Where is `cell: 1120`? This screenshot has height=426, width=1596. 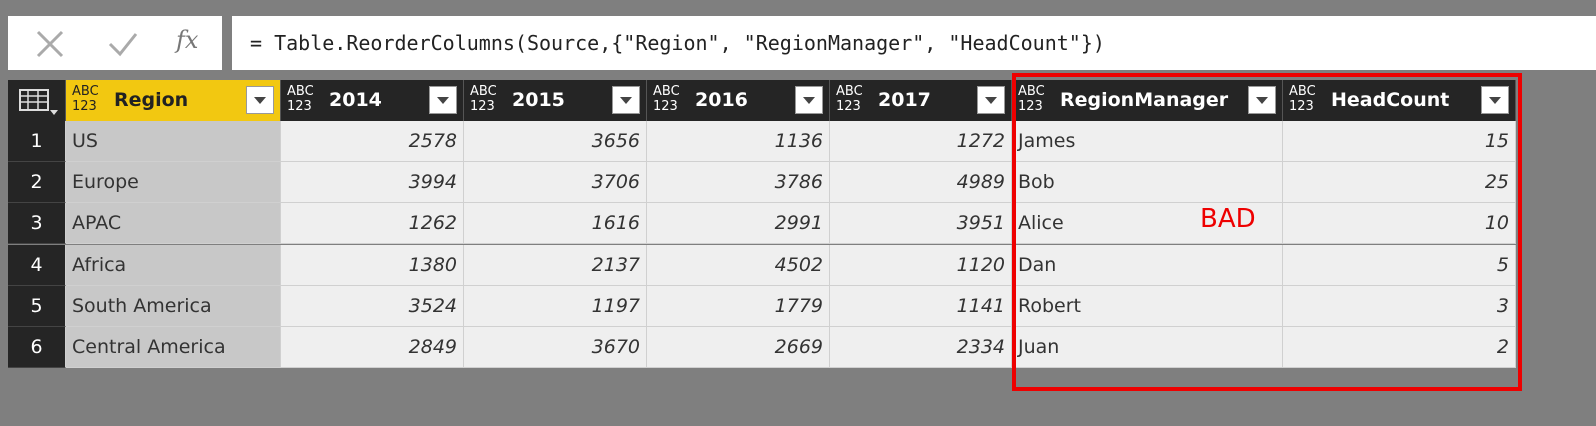 cell: 1120 is located at coordinates (921, 265).